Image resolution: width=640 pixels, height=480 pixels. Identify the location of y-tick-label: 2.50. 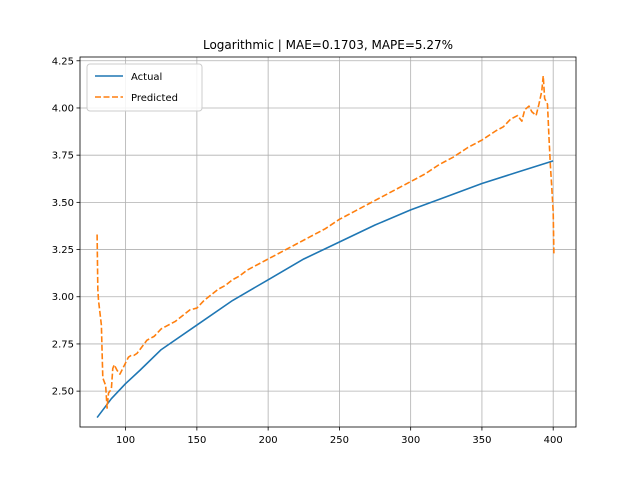
(63, 392).